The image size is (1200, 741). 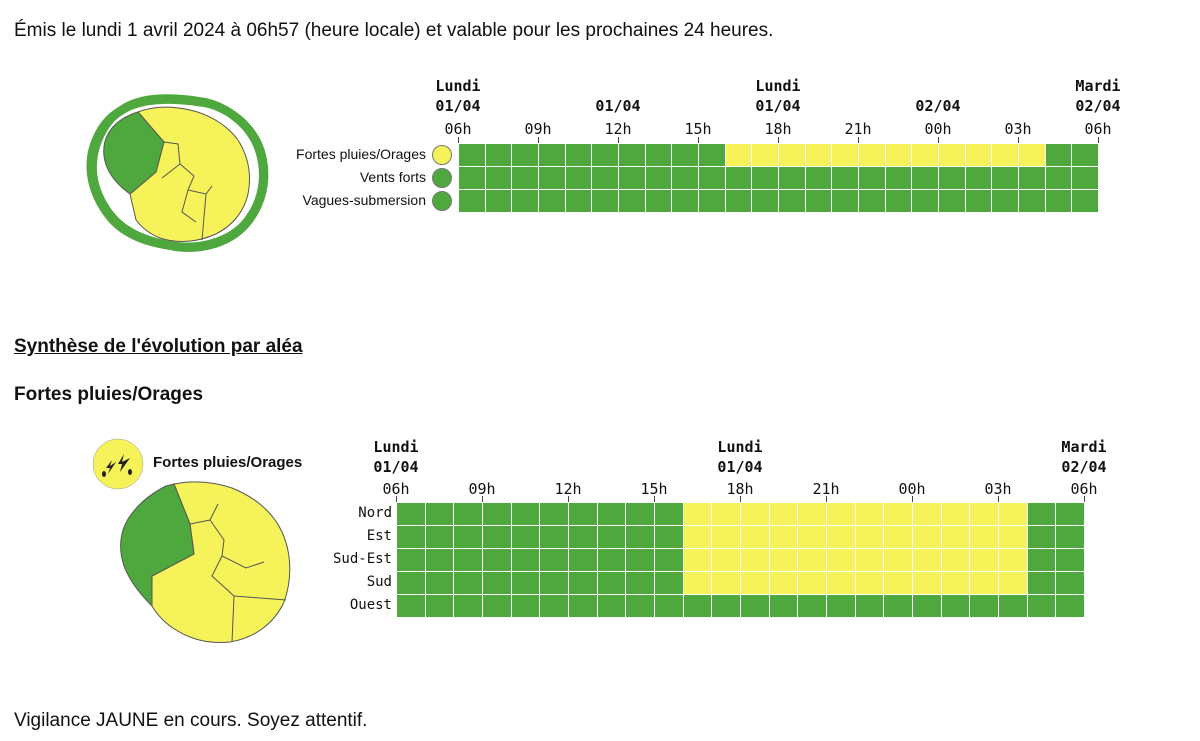 I want to click on hour-tick-label: 00h, so click(x=938, y=129).